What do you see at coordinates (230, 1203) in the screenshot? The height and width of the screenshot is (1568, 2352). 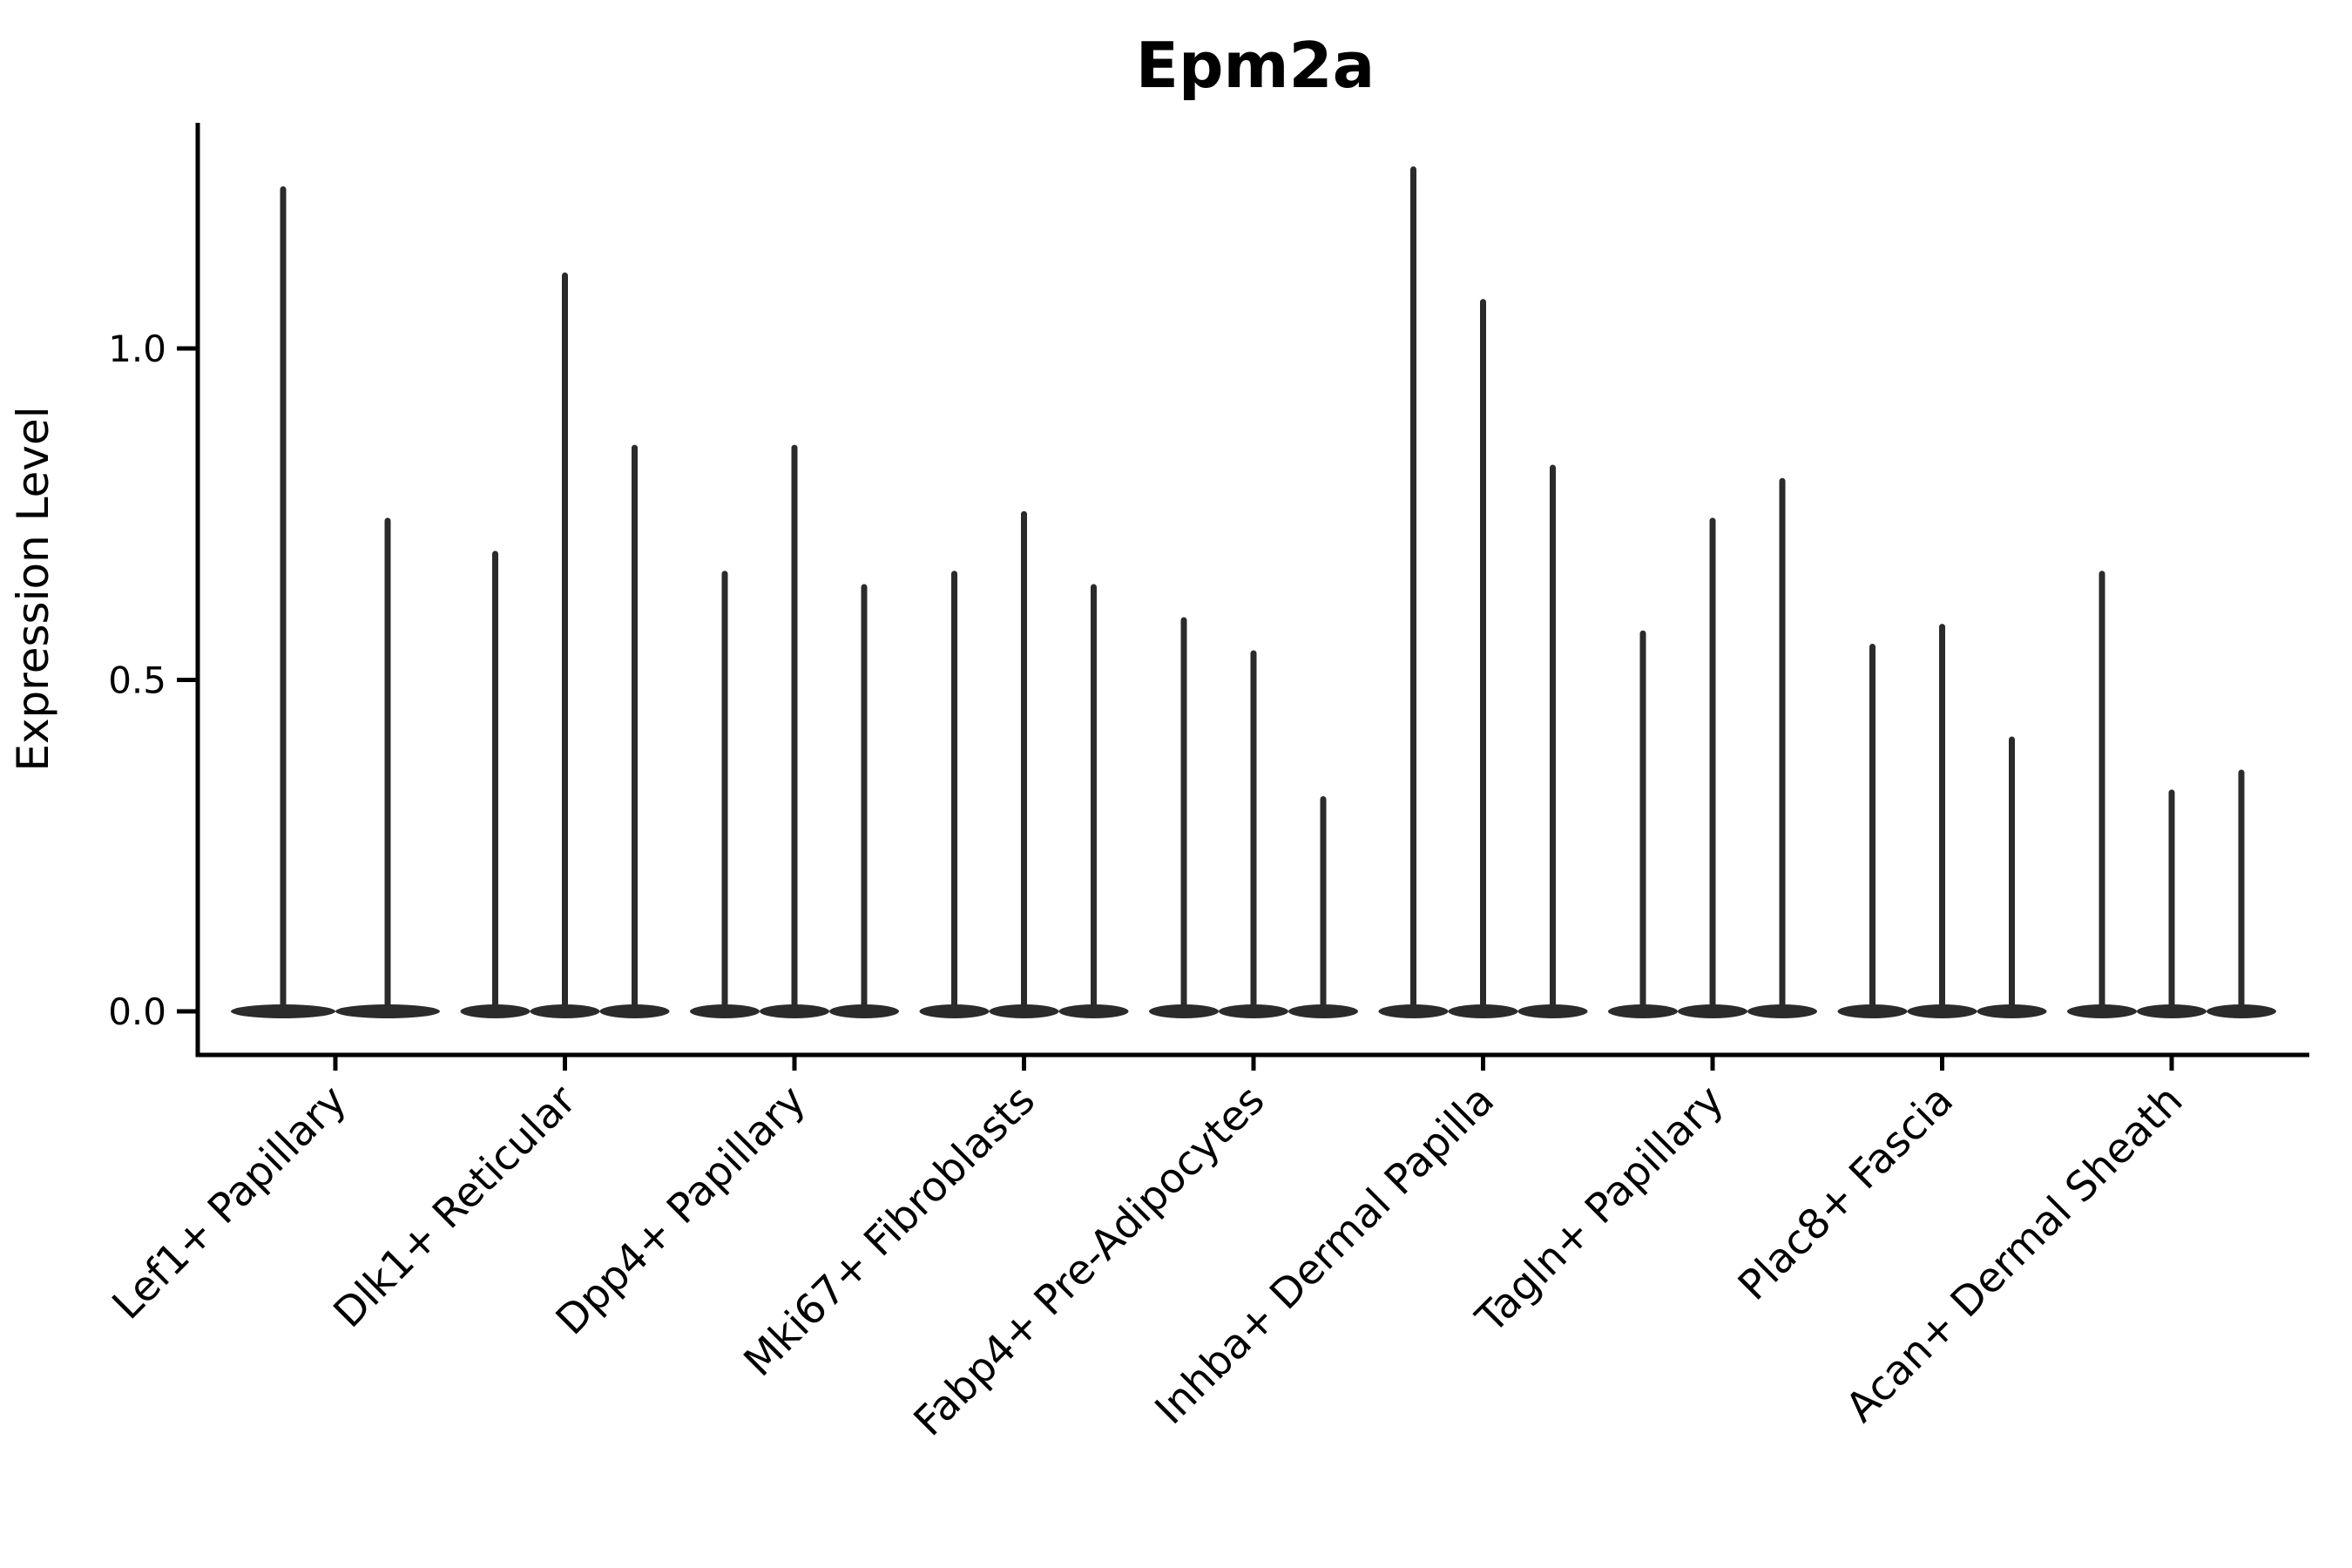 I see `x-category-label: Lef1+ Papillary` at bounding box center [230, 1203].